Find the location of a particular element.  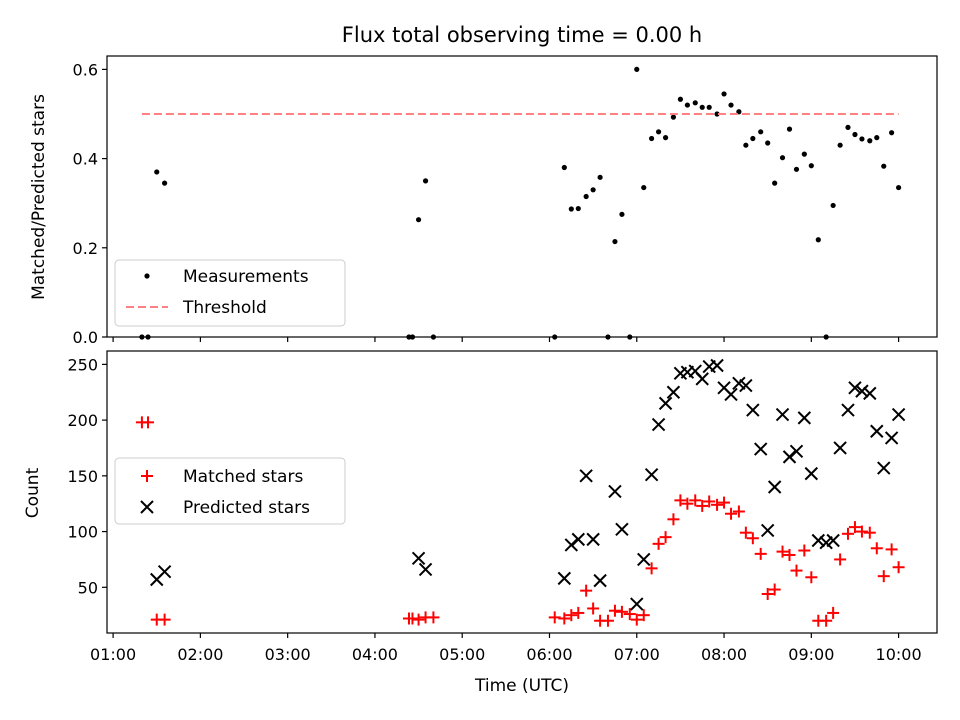

bottom-legend-frame is located at coordinates (230, 491).